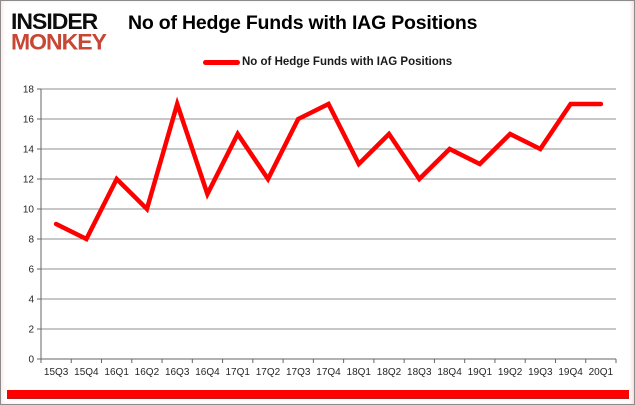 The width and height of the screenshot is (635, 405). Describe the element at coordinates (29, 210) in the screenshot. I see `y-tick-label: 10` at that location.